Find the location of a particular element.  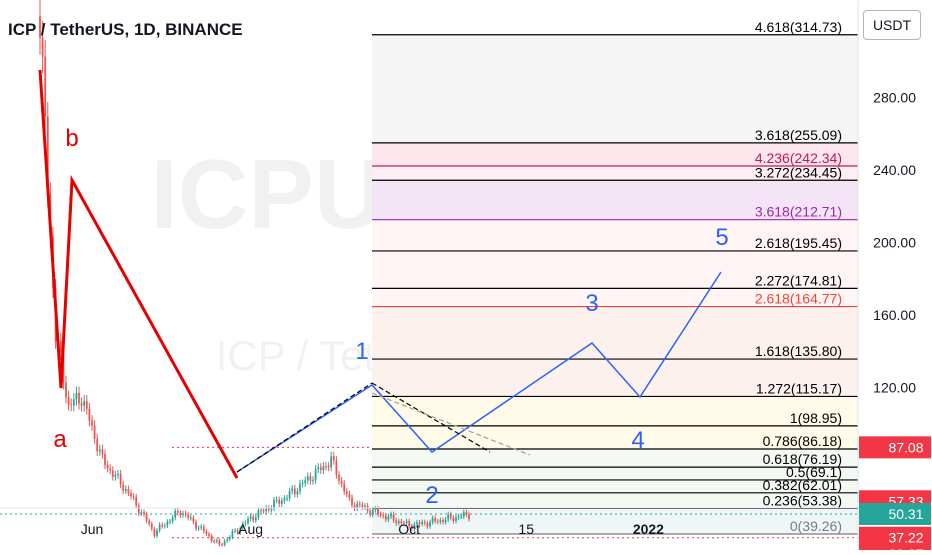

fib-label-5: 2.618(195.45) is located at coordinates (798, 243).